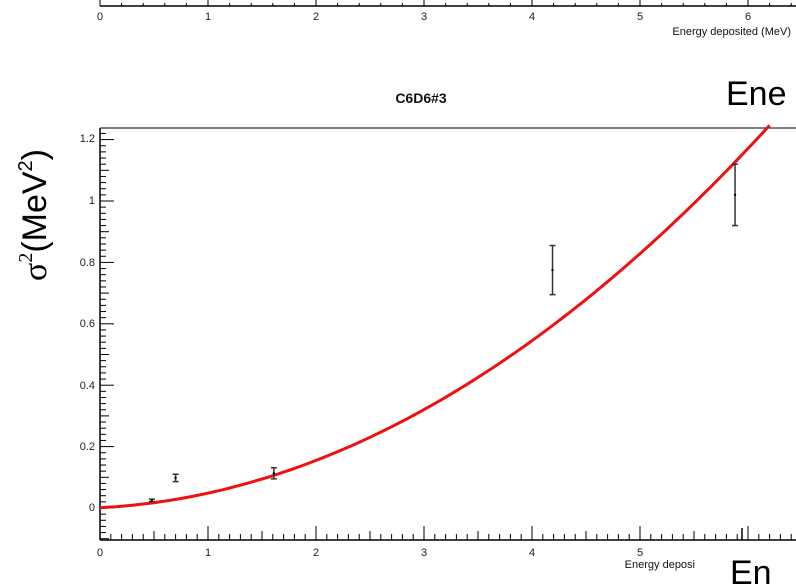 This screenshot has height=584, width=796. Describe the element at coordinates (660, 565) in the screenshot. I see `x-axis-label: Energy deposi` at that location.